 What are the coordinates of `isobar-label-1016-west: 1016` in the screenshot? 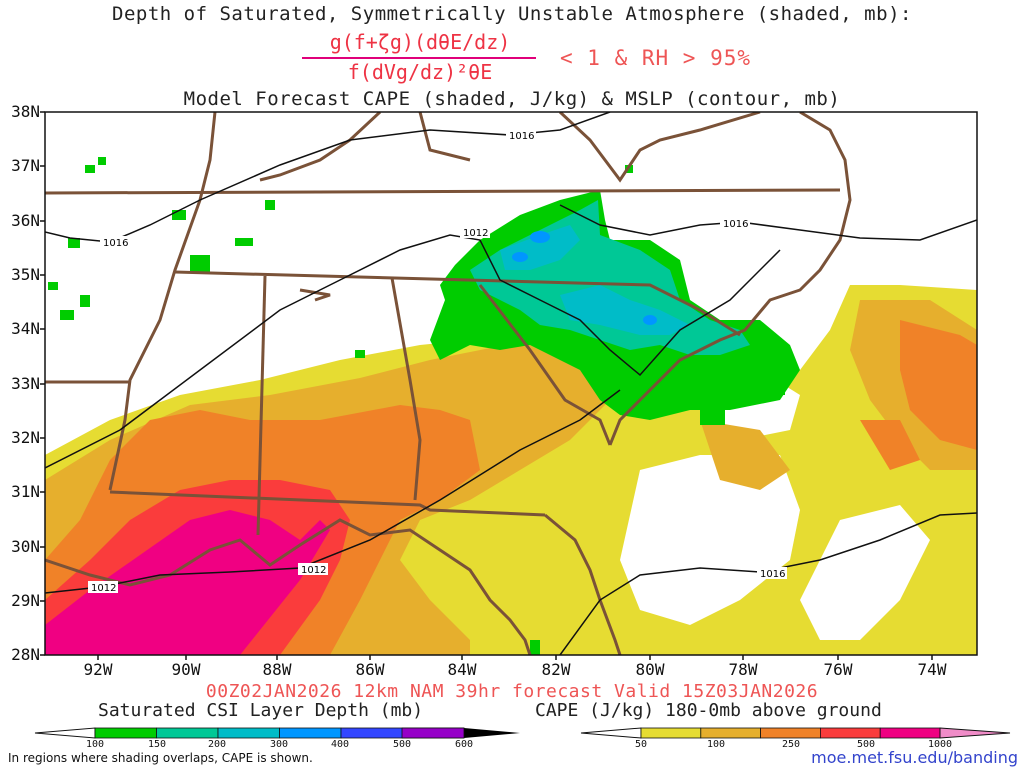 It's located at (115, 243).